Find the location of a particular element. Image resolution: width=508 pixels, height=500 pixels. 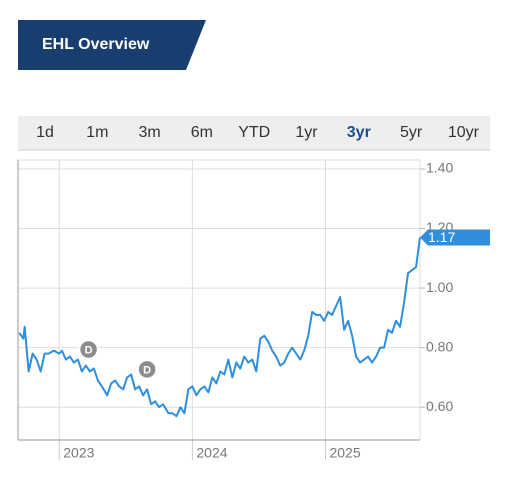

range-tab: 3m is located at coordinates (149, 132).